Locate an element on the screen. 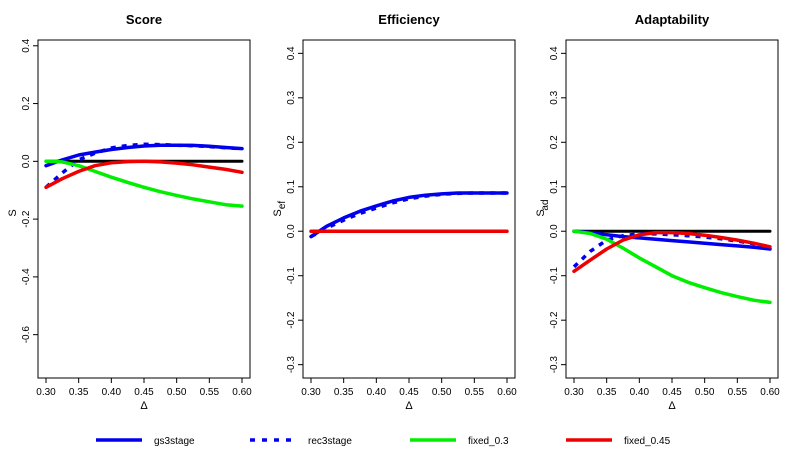 This screenshot has height=464, width=792. legend-label: rec3stage is located at coordinates (330, 441).